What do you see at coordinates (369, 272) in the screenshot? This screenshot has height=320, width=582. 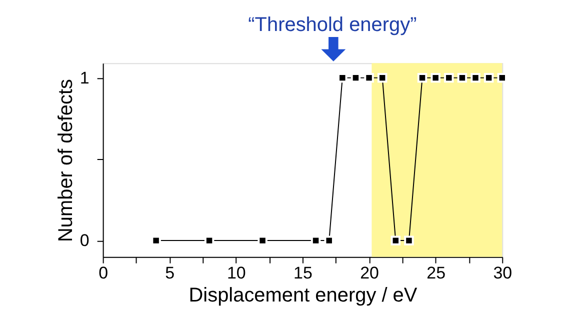 I see `x-tick-label: 20` at bounding box center [369, 272].